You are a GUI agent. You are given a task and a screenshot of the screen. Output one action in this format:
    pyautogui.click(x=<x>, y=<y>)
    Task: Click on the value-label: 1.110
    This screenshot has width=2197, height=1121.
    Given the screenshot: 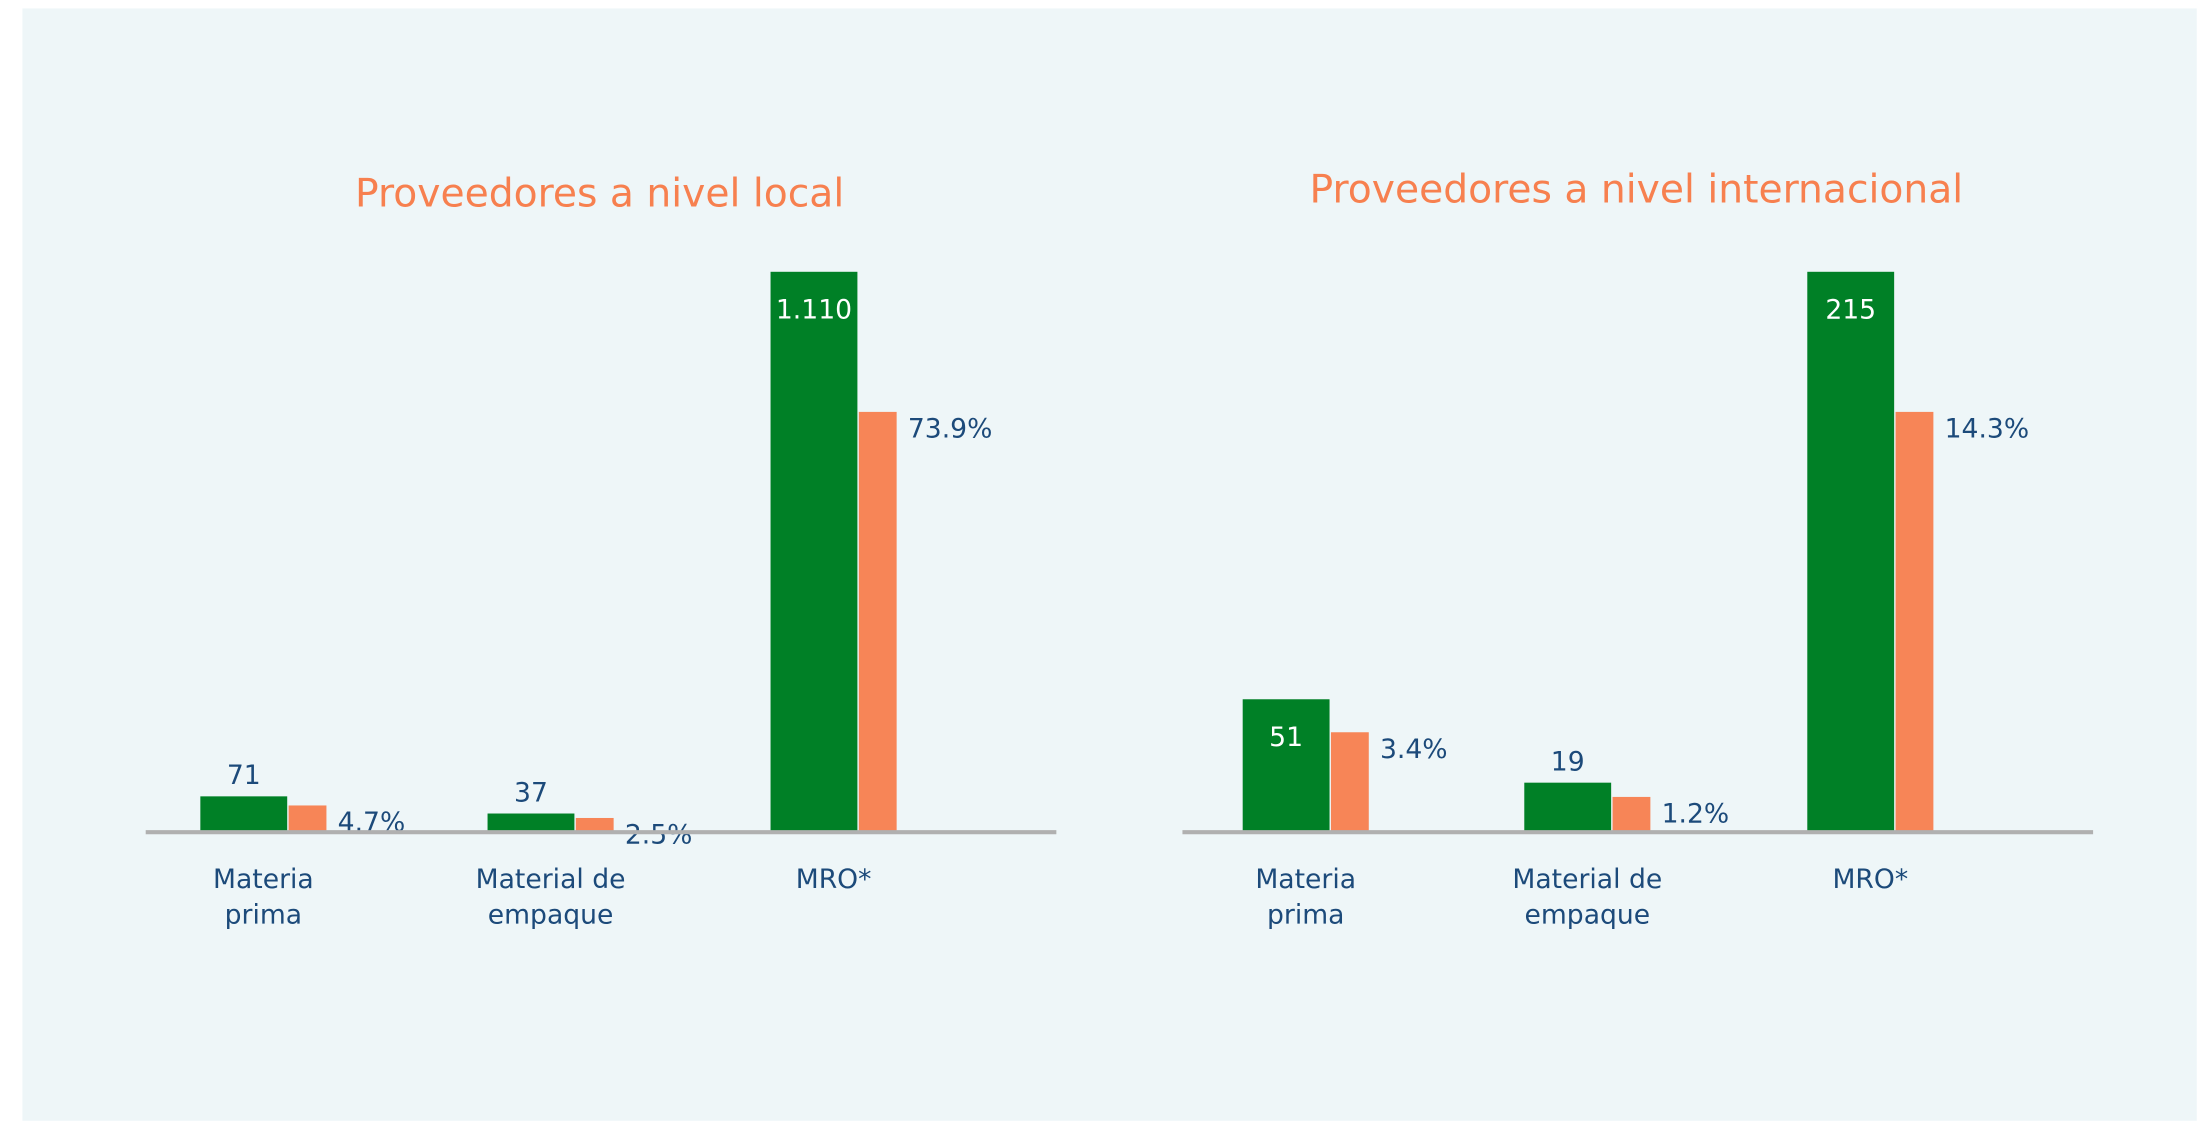 What is the action you would take?
    pyautogui.click(x=814, y=310)
    